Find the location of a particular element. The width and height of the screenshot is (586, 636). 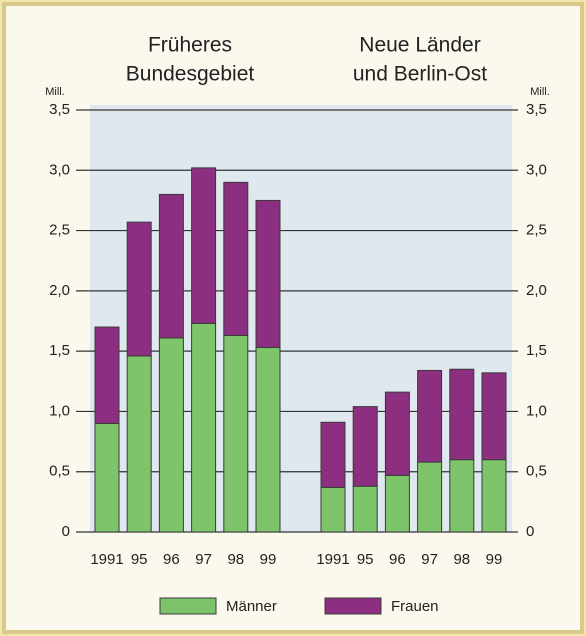

y2-tick-label: 1,0 is located at coordinates (536, 410).